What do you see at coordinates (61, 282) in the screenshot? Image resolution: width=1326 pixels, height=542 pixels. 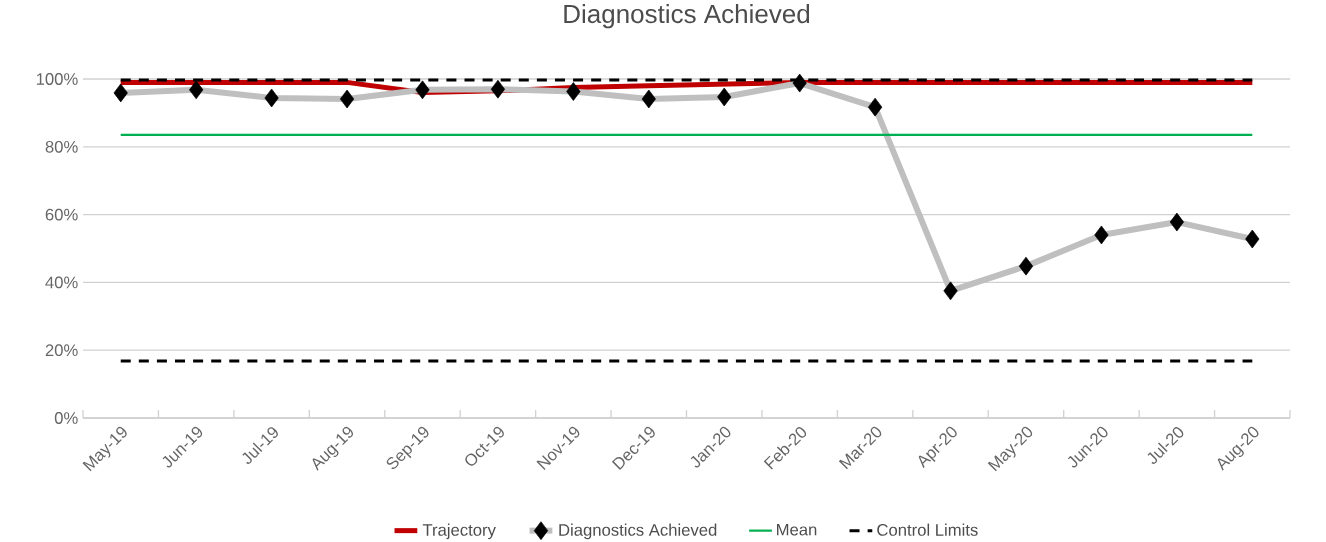 I see `y-tick-label: 40%` at bounding box center [61, 282].